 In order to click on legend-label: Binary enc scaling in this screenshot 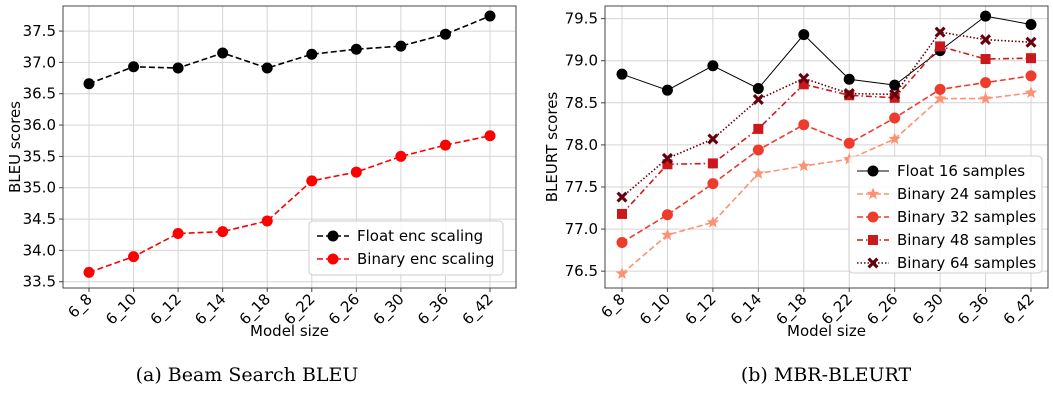, I will do `click(425, 259)`.